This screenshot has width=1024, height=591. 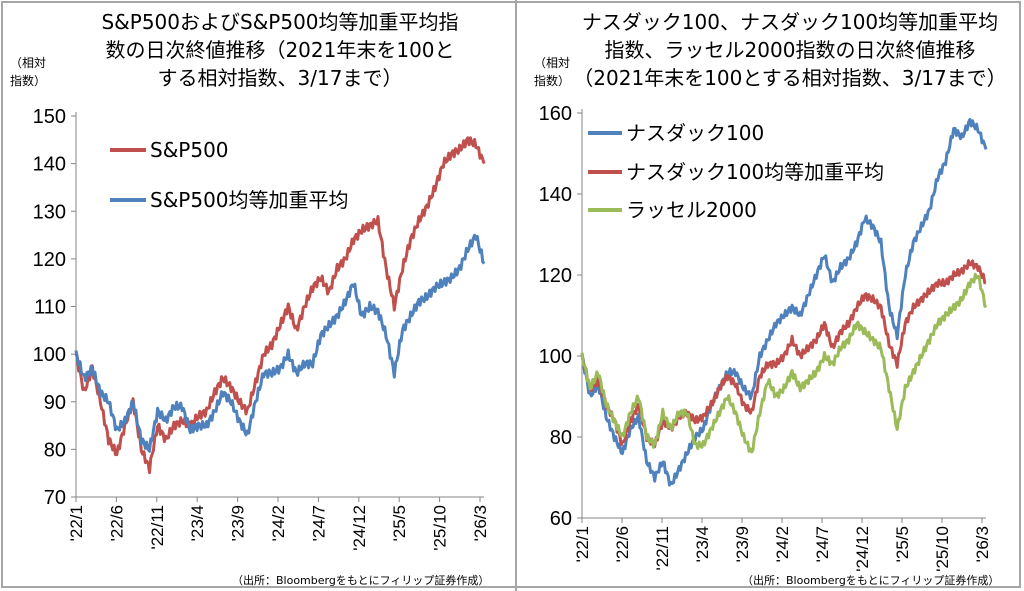 I want to click on title-line: 指数、ラッセル2000指数の日次終値推移, so click(x=790, y=50).